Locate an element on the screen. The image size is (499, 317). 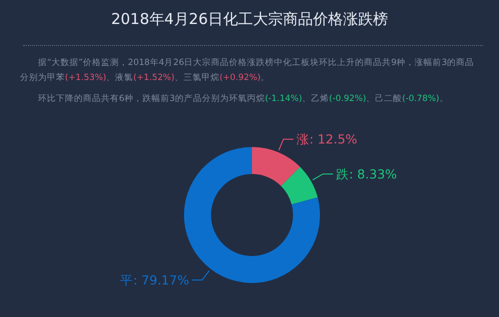
text: 据“大数据”价格监测，2018年4月26日大宗商品价格涨跌榜中化工板块环比上升的商品共9种，涨幅前3的商品分别为甲苯(+1.53%)、液氯(+1.52%)、三氯甲烷(+0.92%)。 is located at coordinates (247, 70).